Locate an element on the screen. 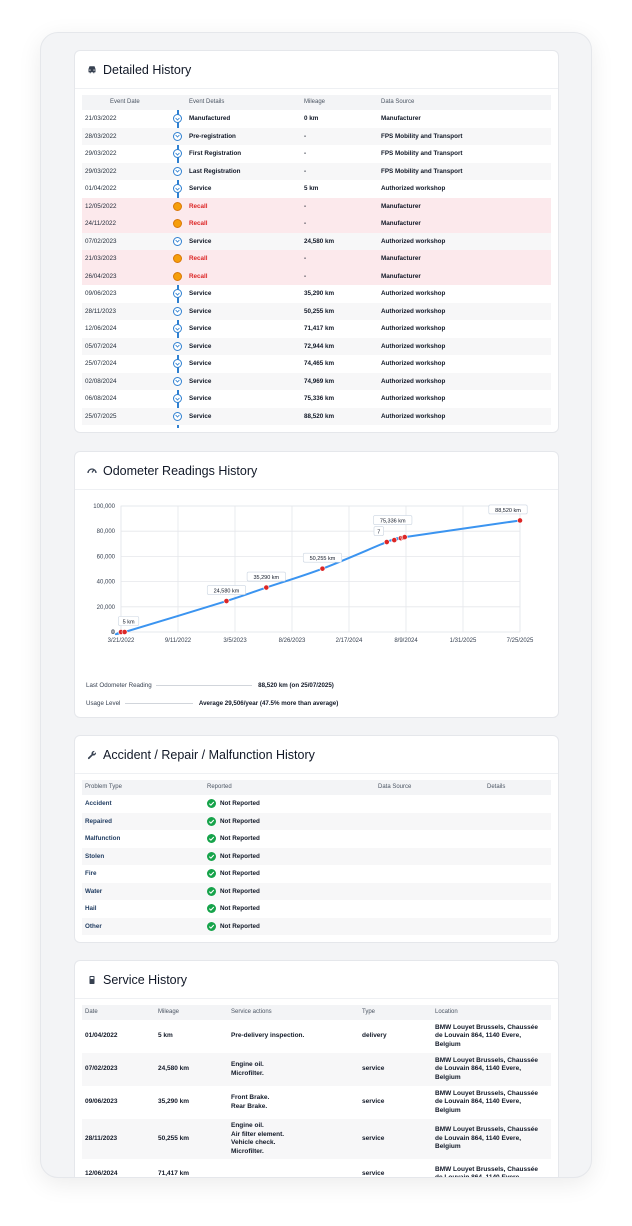  mileage: 50,255 km is located at coordinates (319, 311).